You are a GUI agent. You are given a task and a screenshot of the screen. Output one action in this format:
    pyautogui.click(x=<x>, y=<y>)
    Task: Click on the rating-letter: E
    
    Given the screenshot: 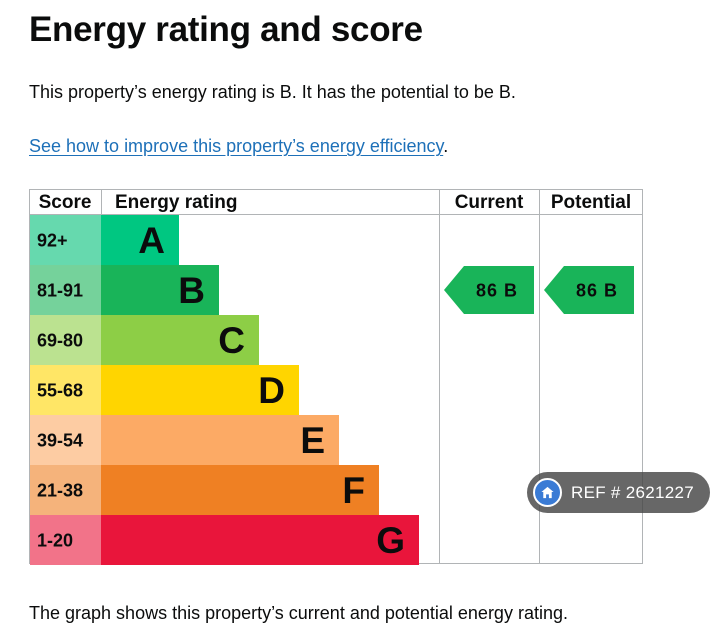 What is the action you would take?
    pyautogui.click(x=312, y=440)
    